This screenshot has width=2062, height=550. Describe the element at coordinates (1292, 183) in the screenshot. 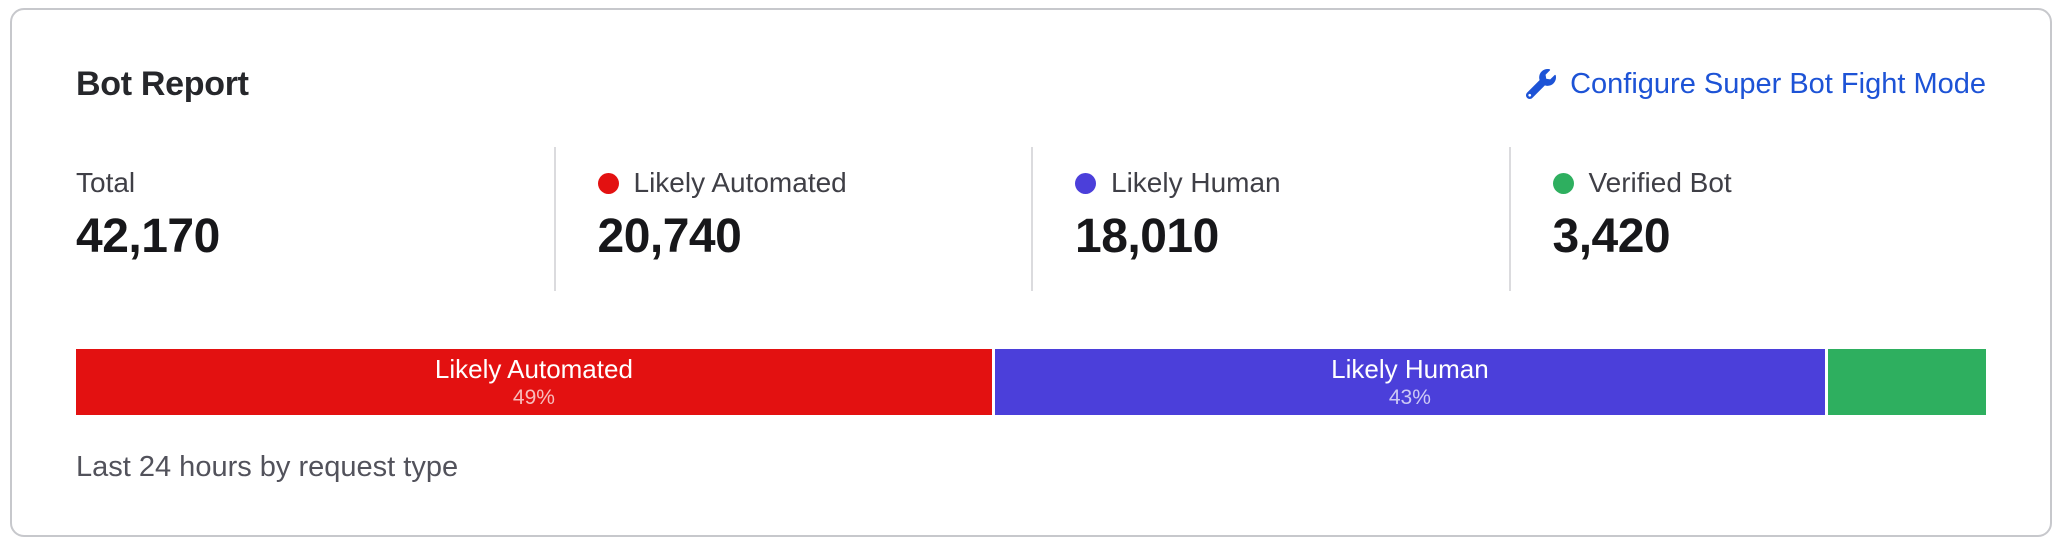

I see `stat-label-row: Likely Human` at that location.